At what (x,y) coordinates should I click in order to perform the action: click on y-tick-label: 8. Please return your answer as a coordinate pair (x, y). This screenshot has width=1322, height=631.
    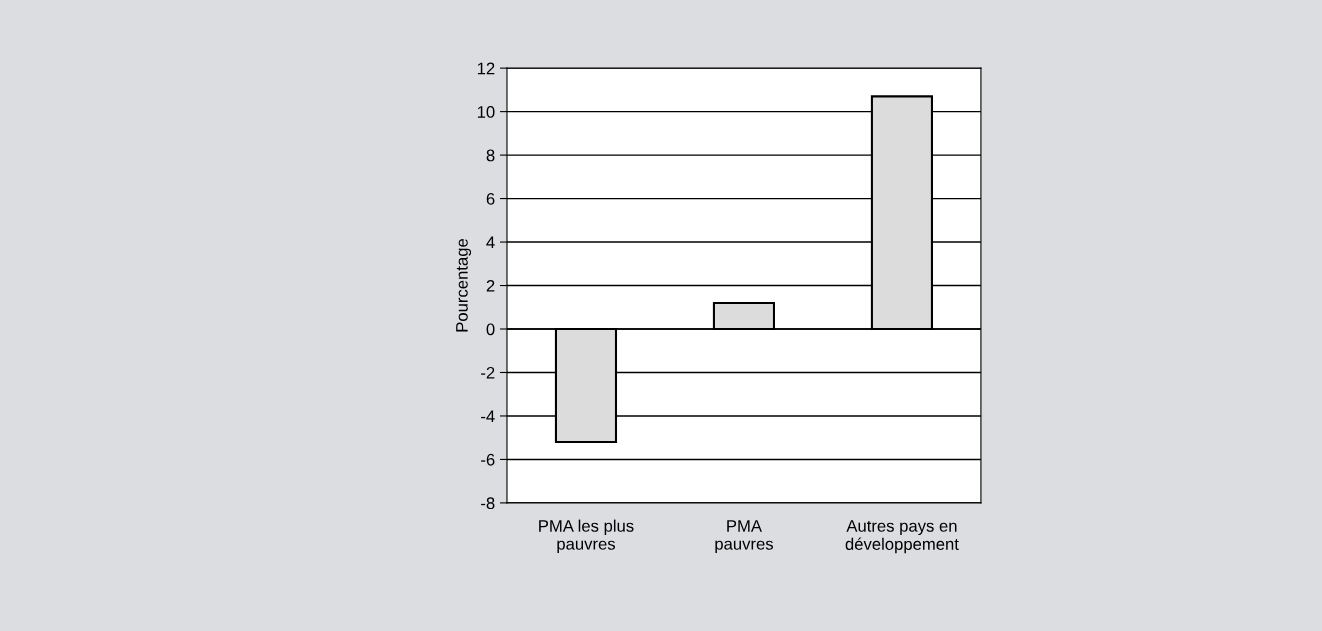
    Looking at the image, I should click on (490, 155).